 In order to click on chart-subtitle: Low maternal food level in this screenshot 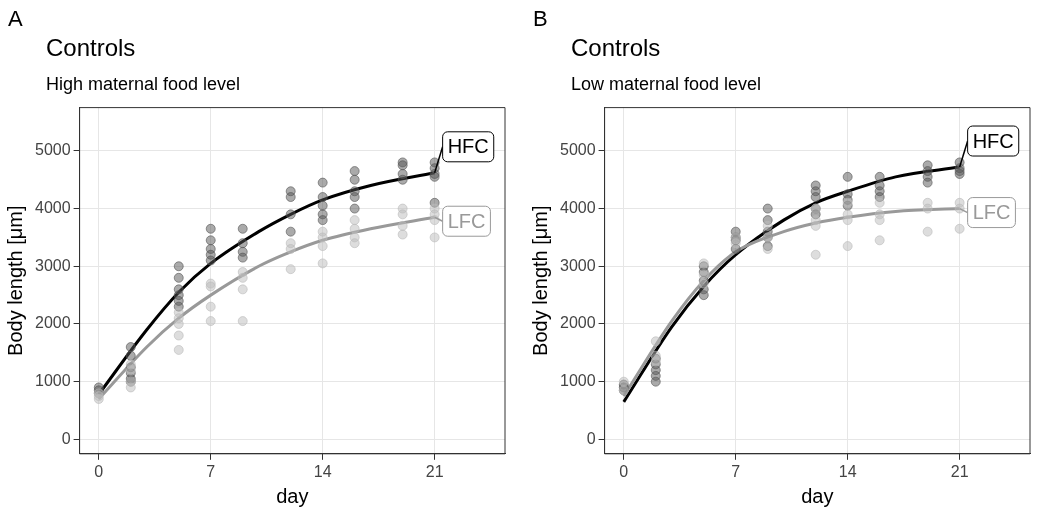, I will do `click(666, 84)`.